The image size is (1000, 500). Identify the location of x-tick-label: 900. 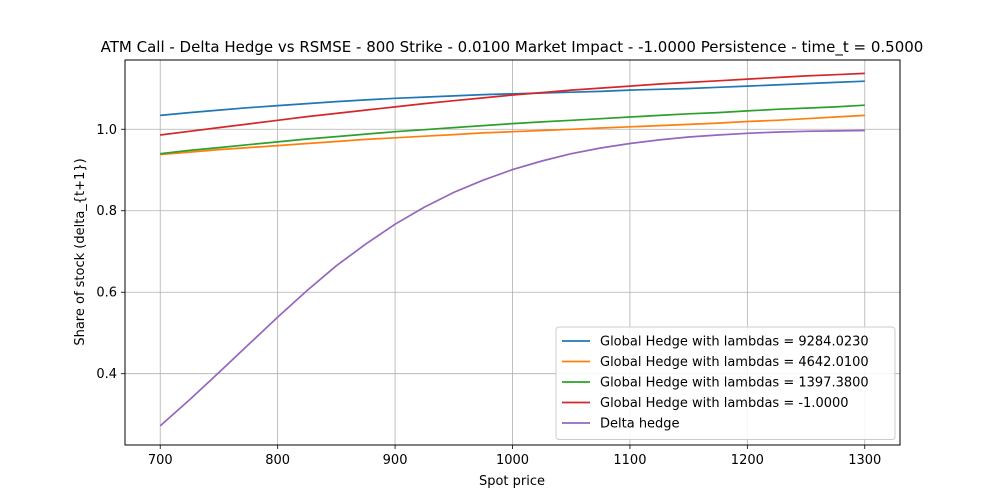
(395, 460).